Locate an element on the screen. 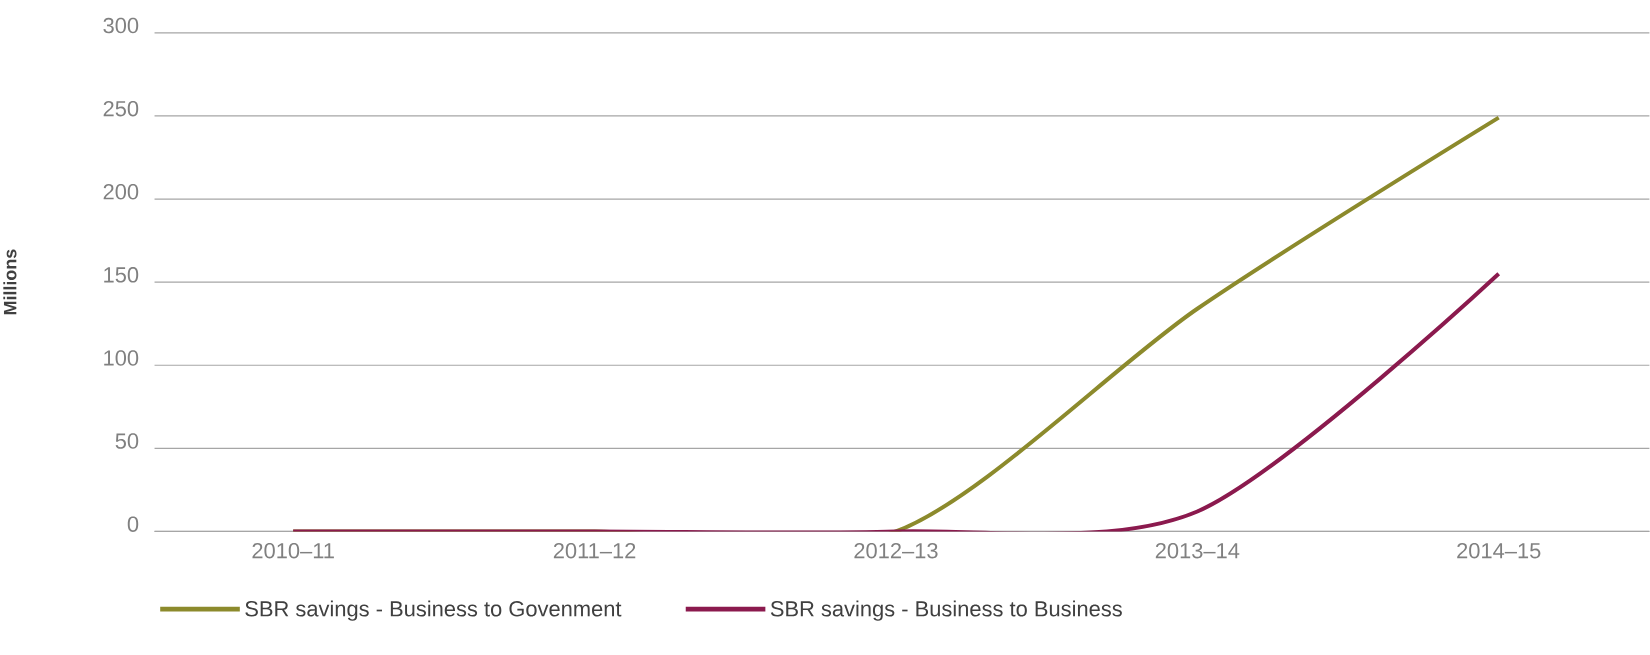 This screenshot has height=655, width=1650. y-tick-label: 200 is located at coordinates (121, 192).